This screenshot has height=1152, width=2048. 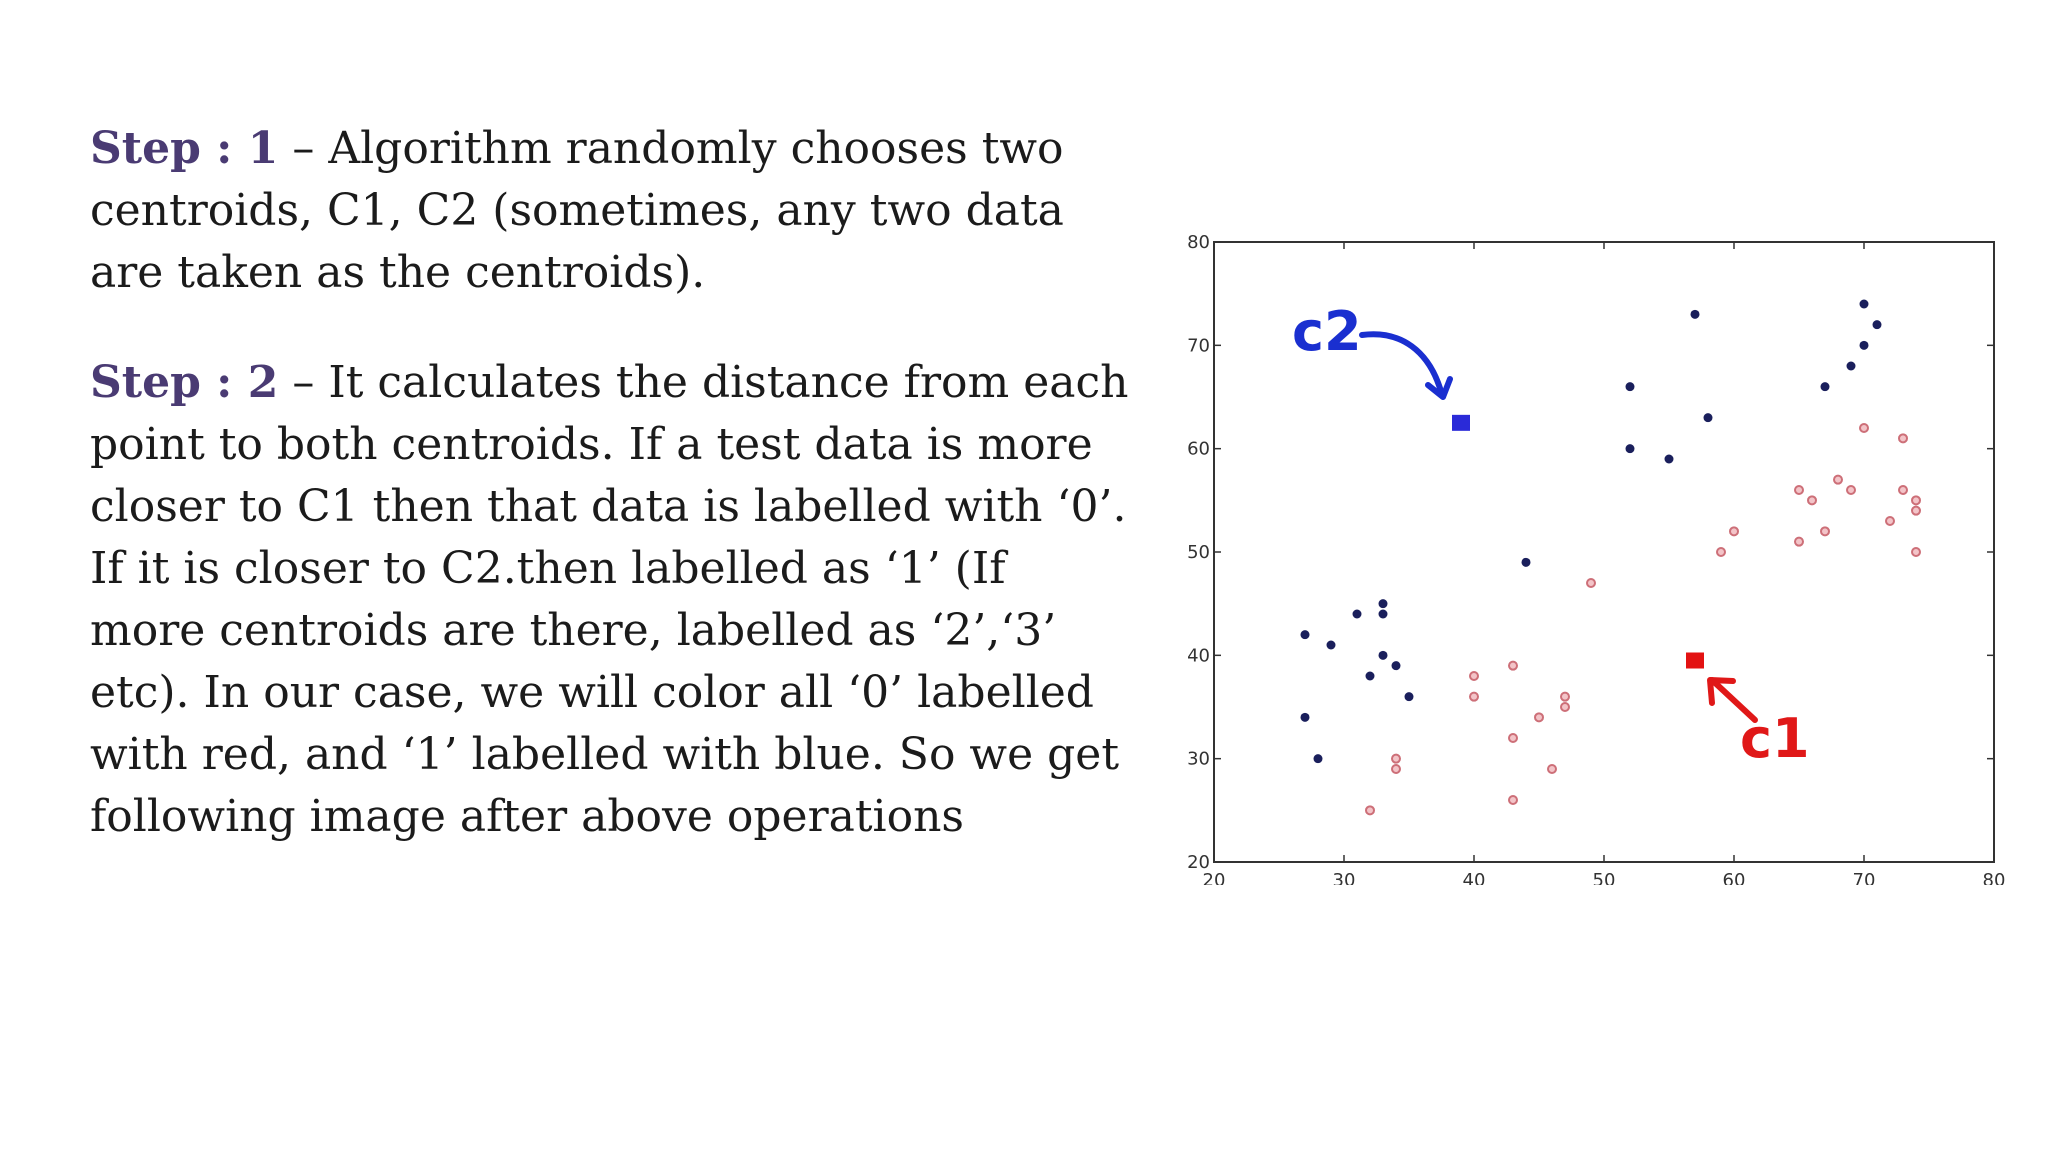 What do you see at coordinates (184, 382) in the screenshot?
I see `step-2-label: Step : 2` at bounding box center [184, 382].